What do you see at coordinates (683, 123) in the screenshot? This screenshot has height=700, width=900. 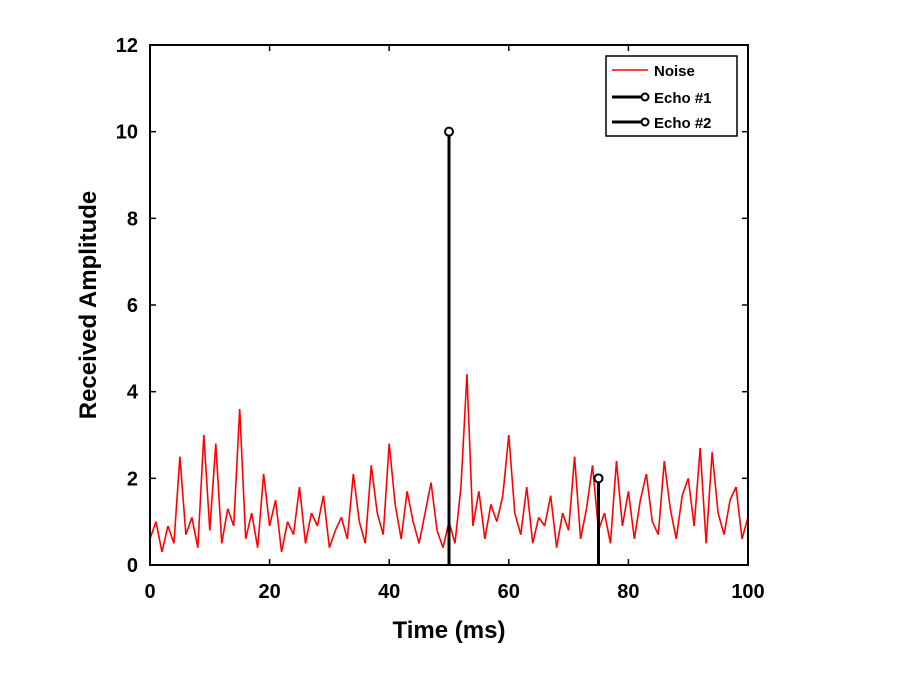 I see `legend-label-echo-2: Echo #2` at bounding box center [683, 123].